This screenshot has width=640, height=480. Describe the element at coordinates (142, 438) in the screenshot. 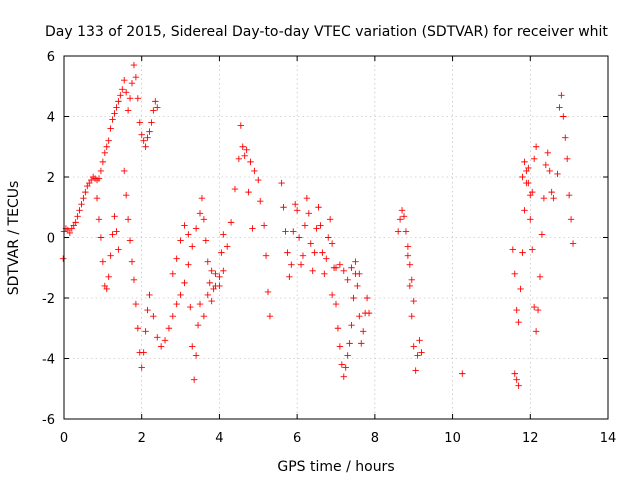

I see `x-tick-label: 2` at that location.